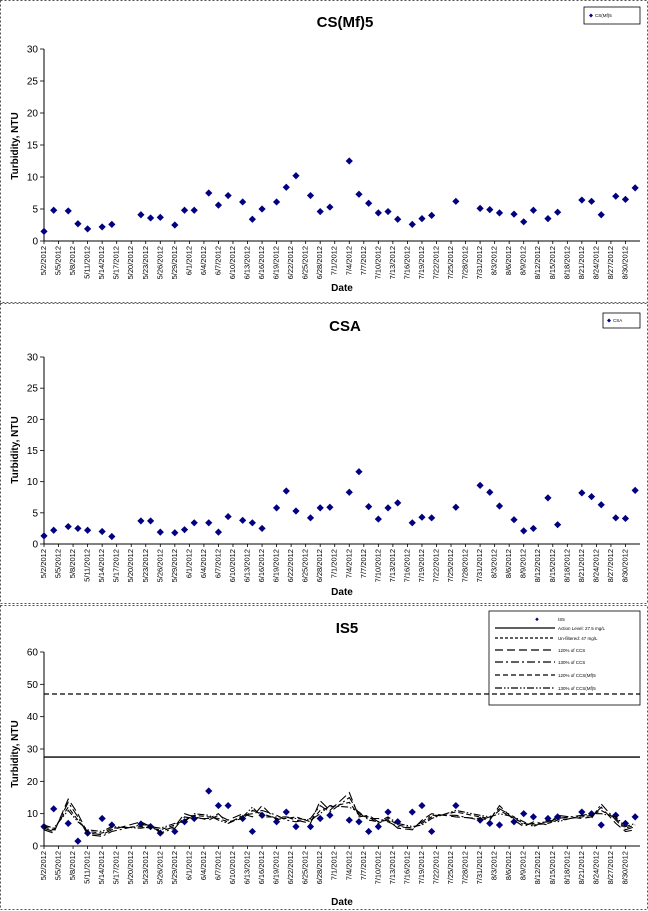 The height and width of the screenshot is (911, 648). I want to click on legend-label-130-ccs: 130% of CCS, so click(571, 662).